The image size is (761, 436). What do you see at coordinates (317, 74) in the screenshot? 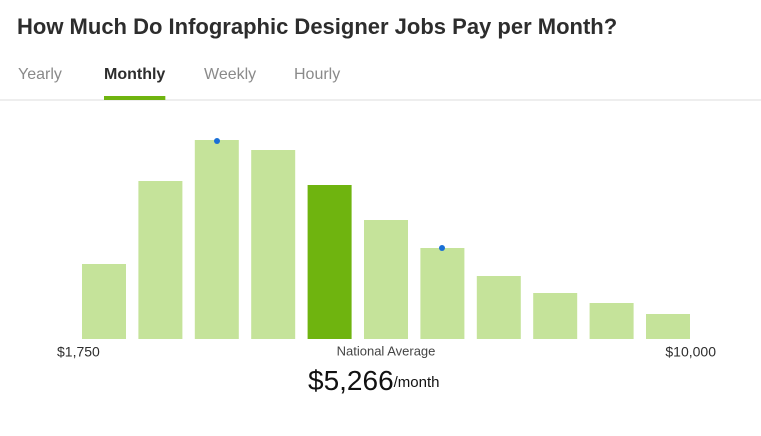
I see `tab: Hourly` at bounding box center [317, 74].